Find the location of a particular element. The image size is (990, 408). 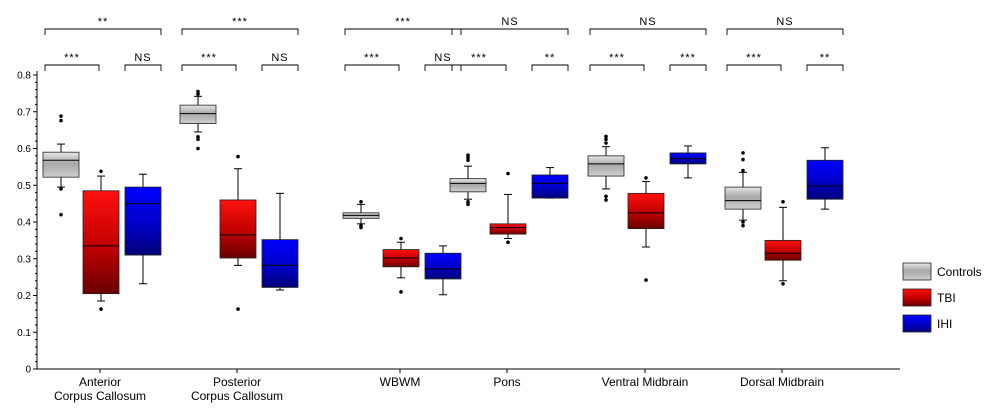

bracket-tbi-ihi: *** is located at coordinates (688, 61).